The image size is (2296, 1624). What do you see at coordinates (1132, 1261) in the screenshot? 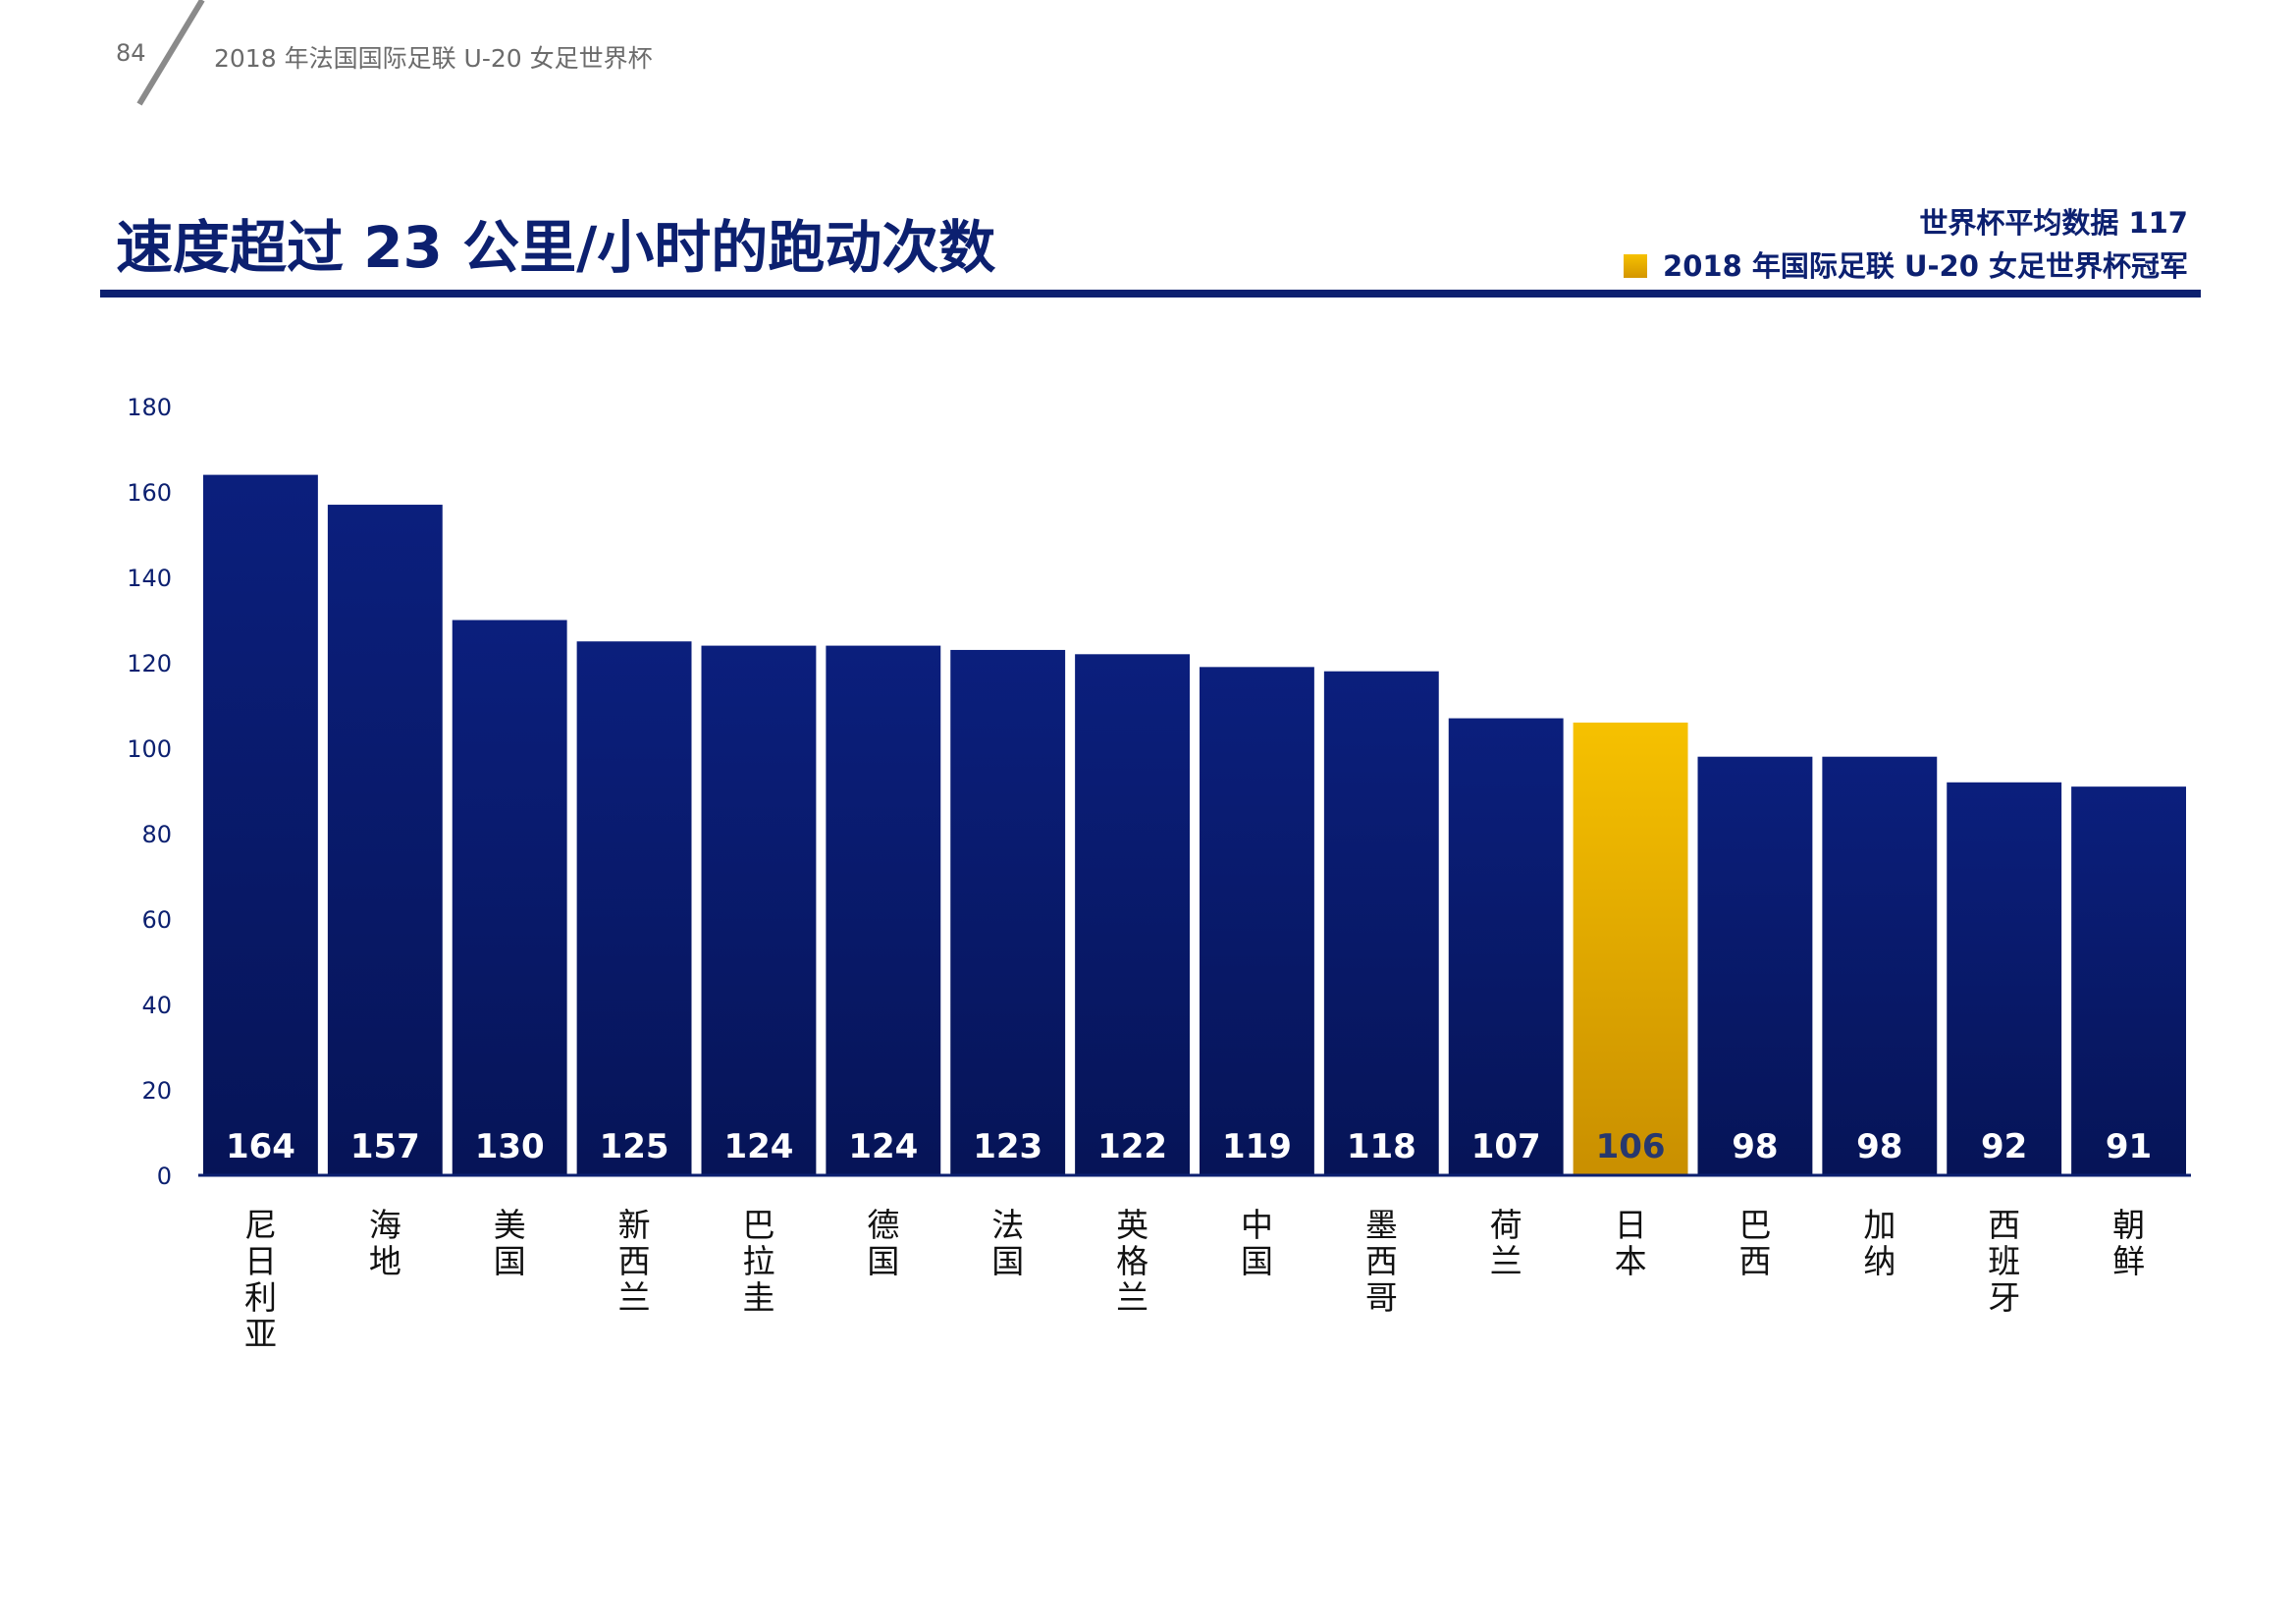
I see `category-label: 英格兰` at bounding box center [1132, 1261].